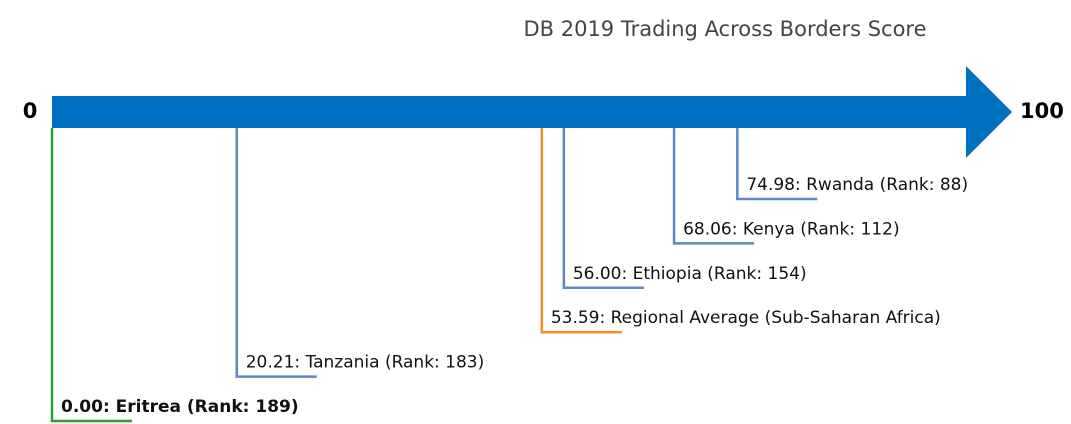  I want to click on data-label: 74.98: Rwanda (Rank: 88), so click(857, 185).